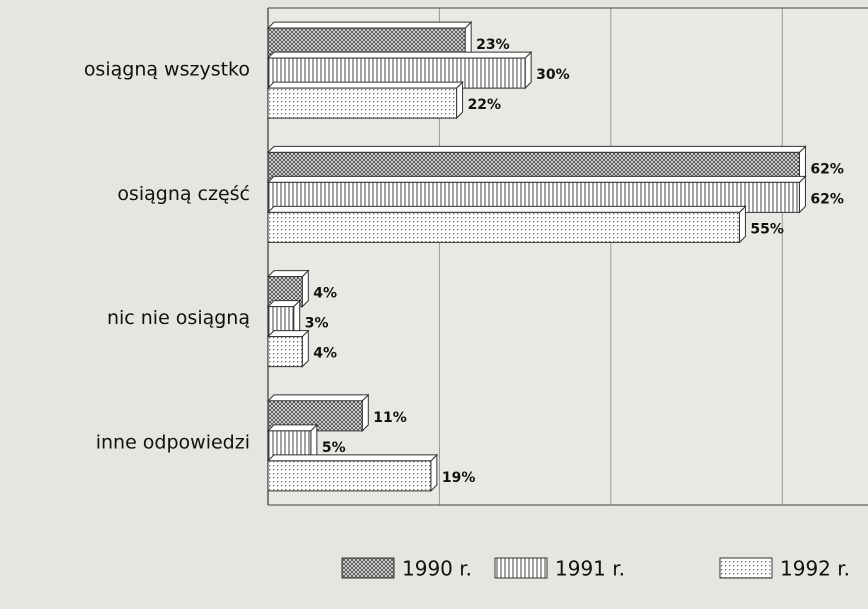  What do you see at coordinates (590, 569) in the screenshot?
I see `legend-label: 1991 r.` at bounding box center [590, 569].